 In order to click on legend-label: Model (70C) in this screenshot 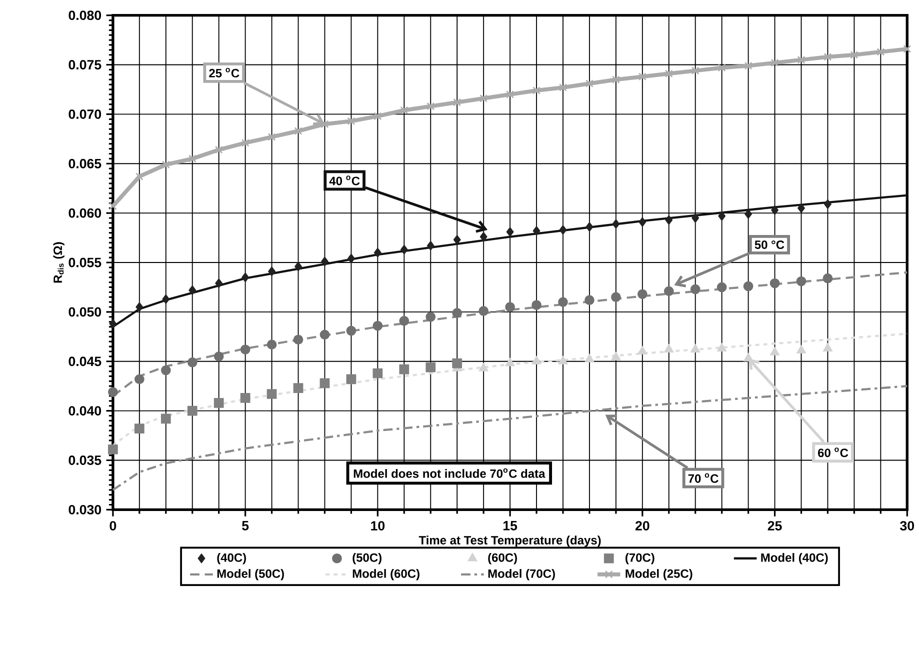, I will do `click(521, 574)`.